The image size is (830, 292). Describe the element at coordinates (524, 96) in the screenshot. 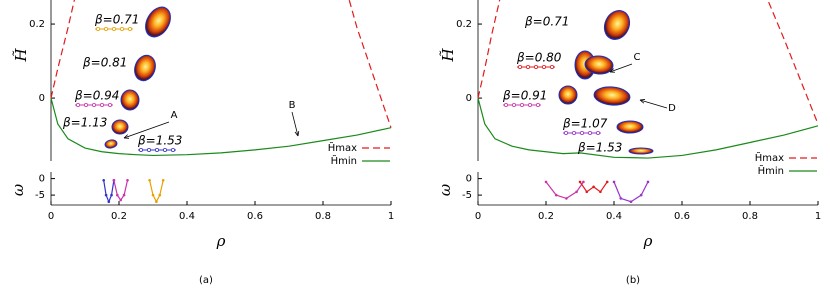

I see `beta-label: β=0.91` at that location.